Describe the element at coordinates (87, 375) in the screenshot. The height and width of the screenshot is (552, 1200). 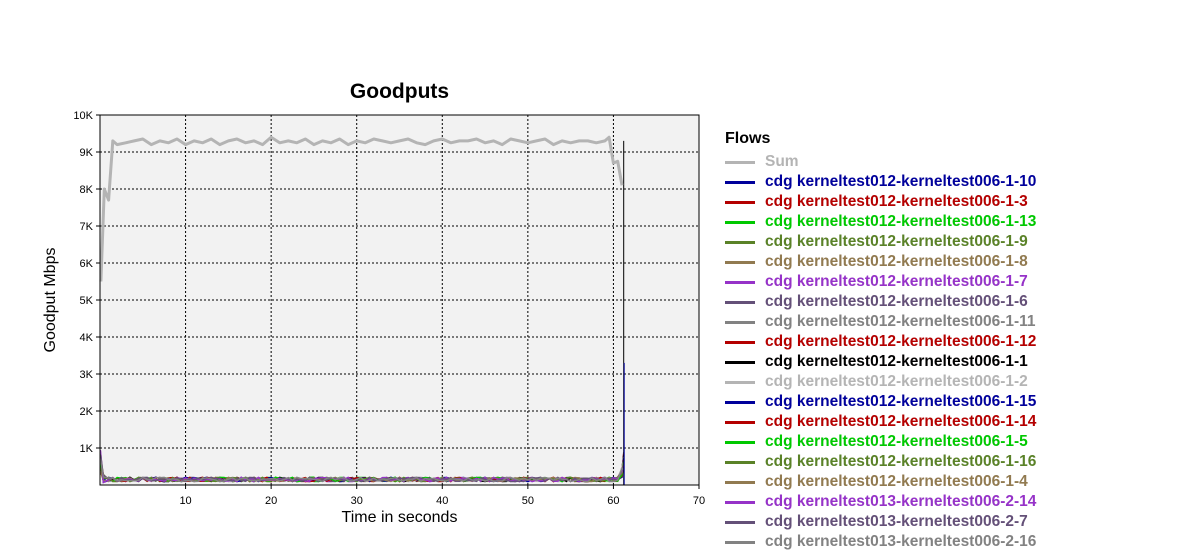
I see `y-tick-label: 3K` at that location.